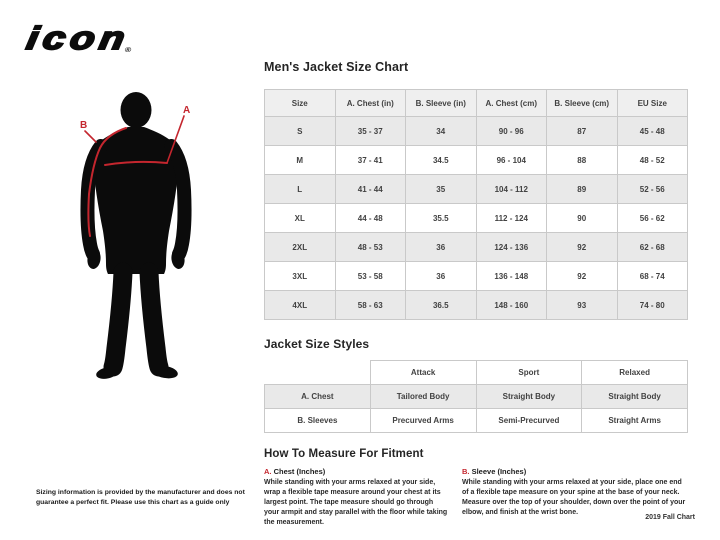 This screenshot has width=720, height=540. I want to click on column-header: Attack, so click(423, 373).